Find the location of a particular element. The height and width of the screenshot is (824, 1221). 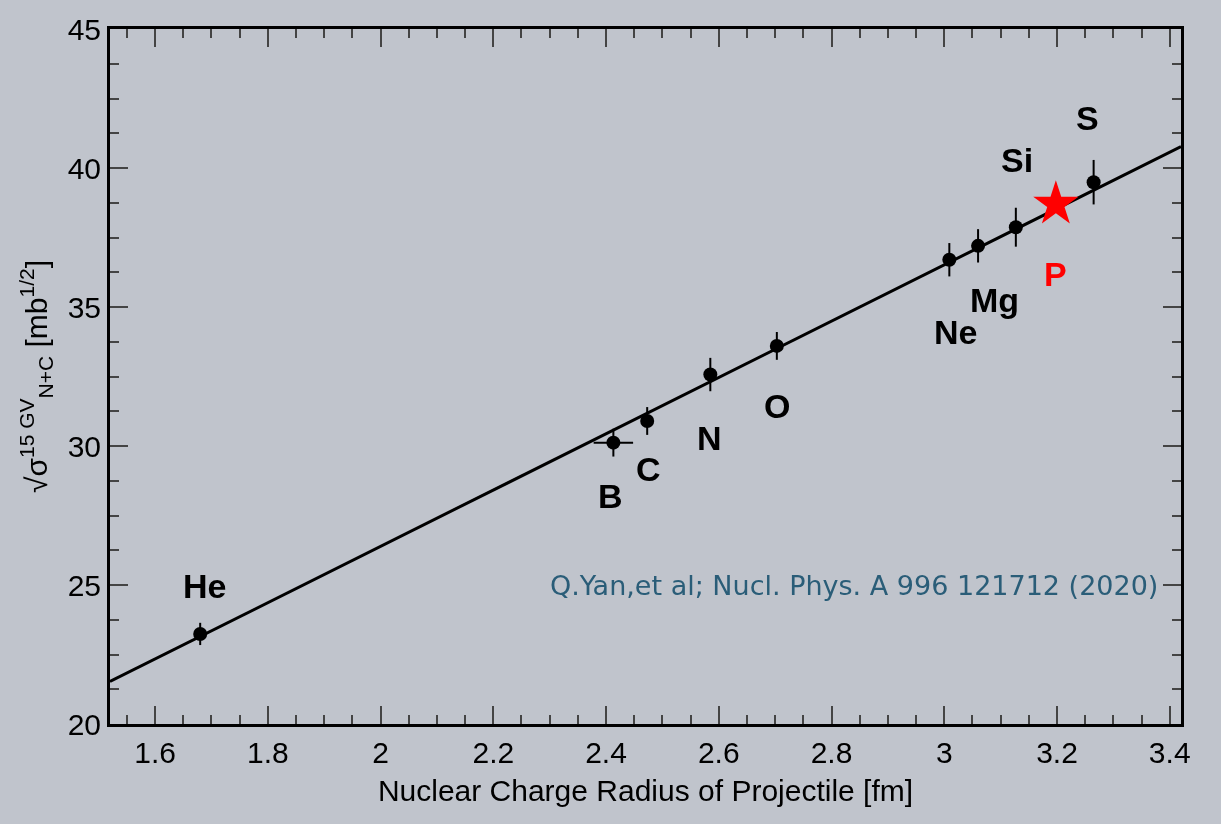

x-tick-label: 3 is located at coordinates (944, 752).